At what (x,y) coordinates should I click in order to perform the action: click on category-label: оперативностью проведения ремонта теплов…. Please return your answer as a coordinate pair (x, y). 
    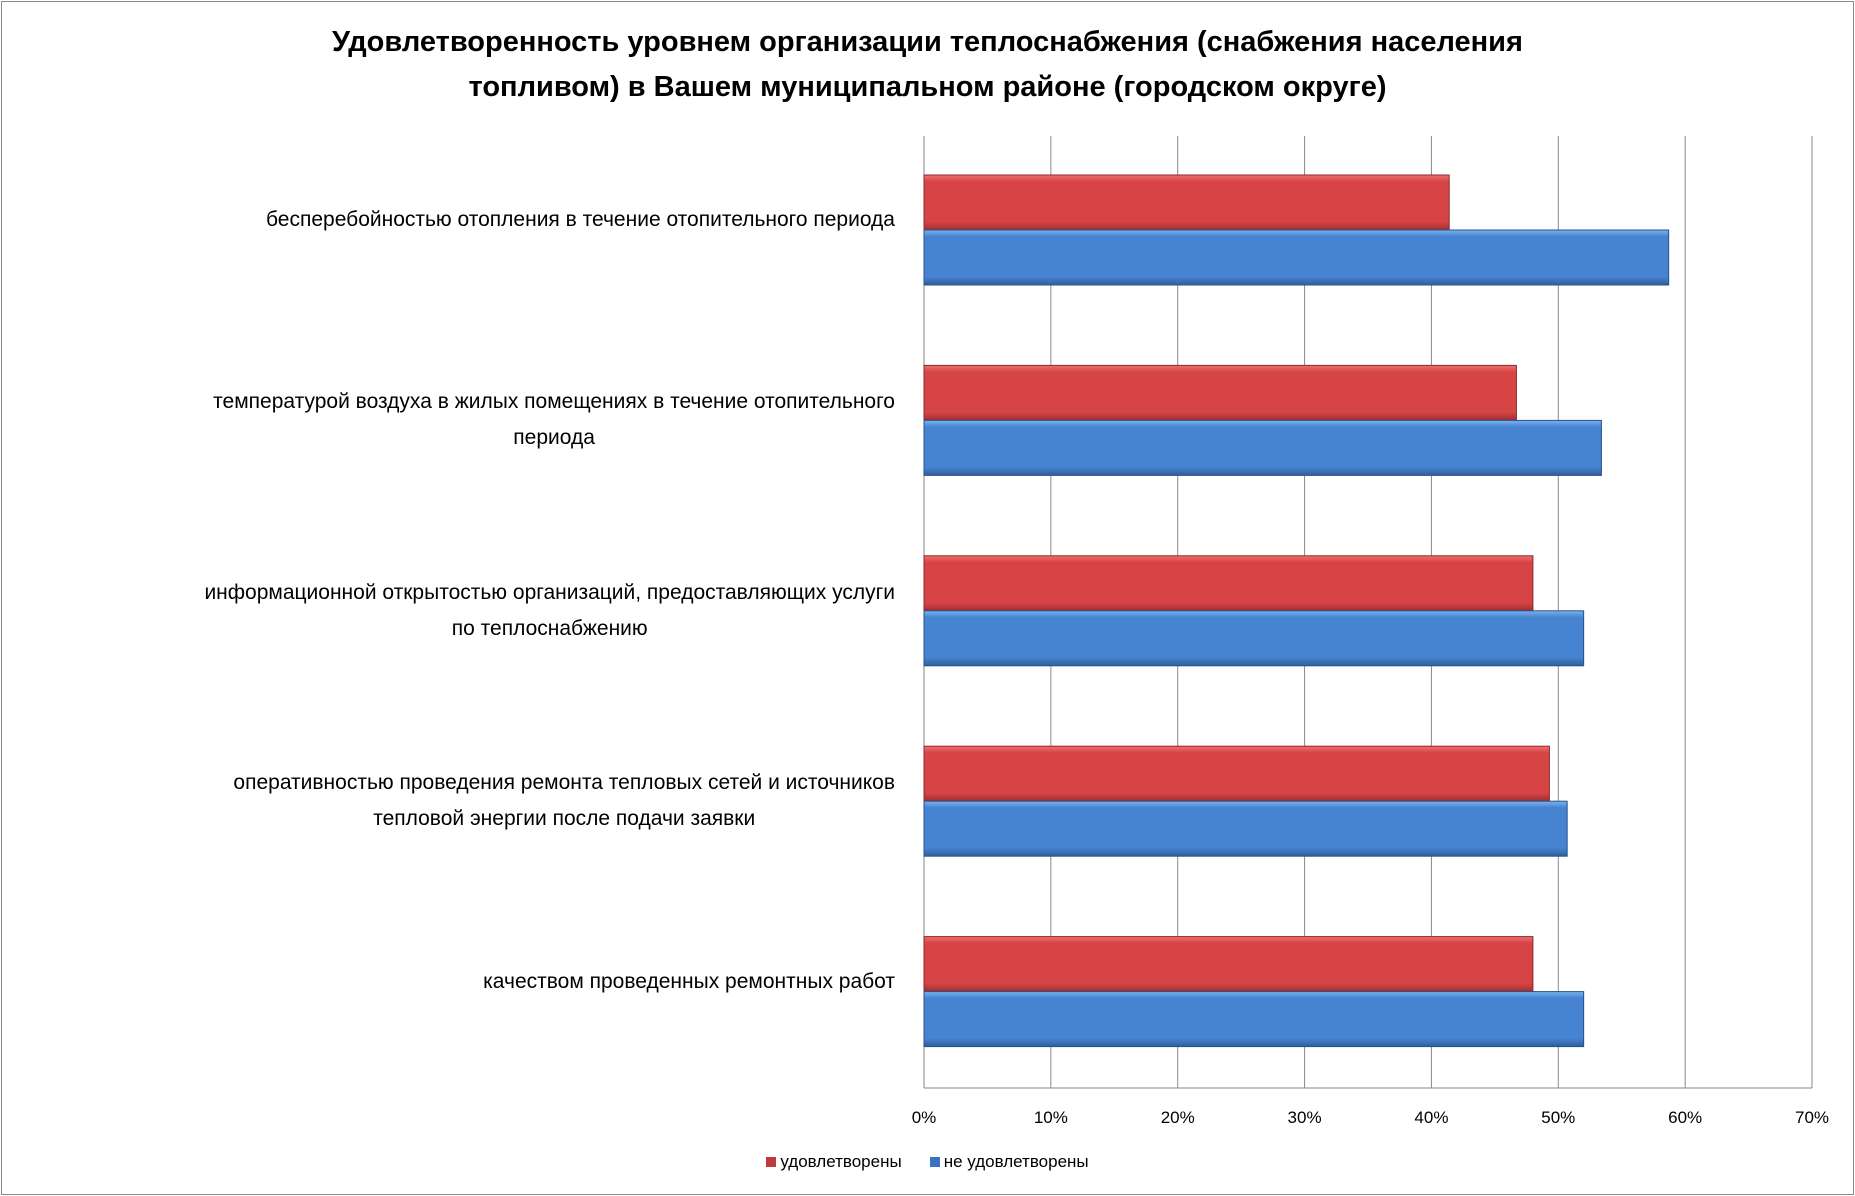
    Looking at the image, I should click on (447, 801).